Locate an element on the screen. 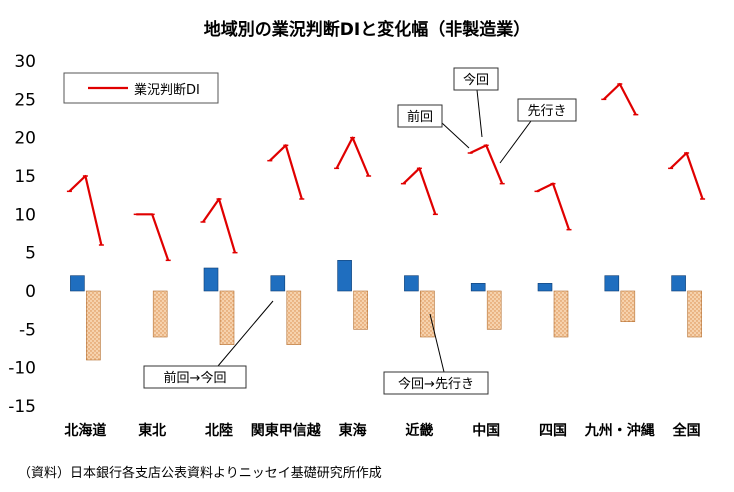 This screenshot has height=492, width=734. y-tick-label: 30 is located at coordinates (25, 62).